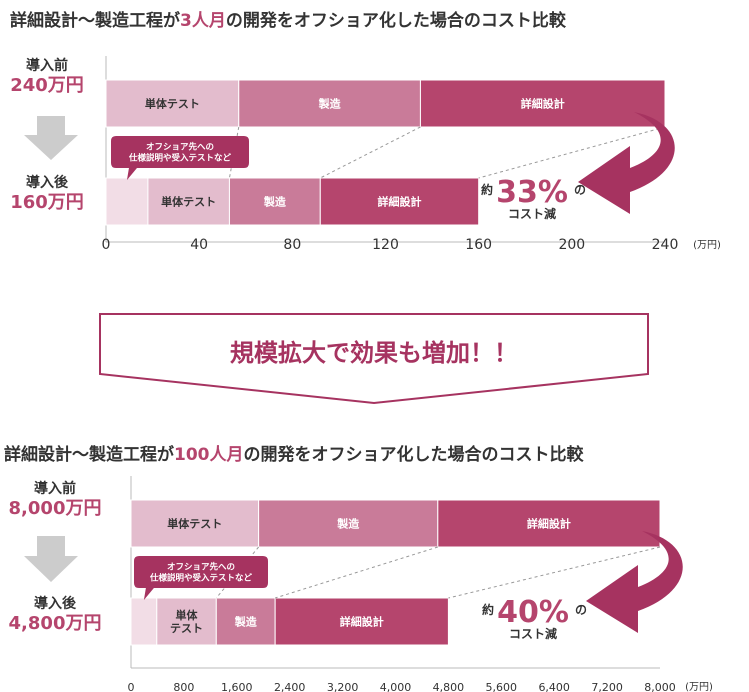 This screenshot has width=749, height=692. I want to click on chart1-reduction-suffix: の, so click(580, 190).